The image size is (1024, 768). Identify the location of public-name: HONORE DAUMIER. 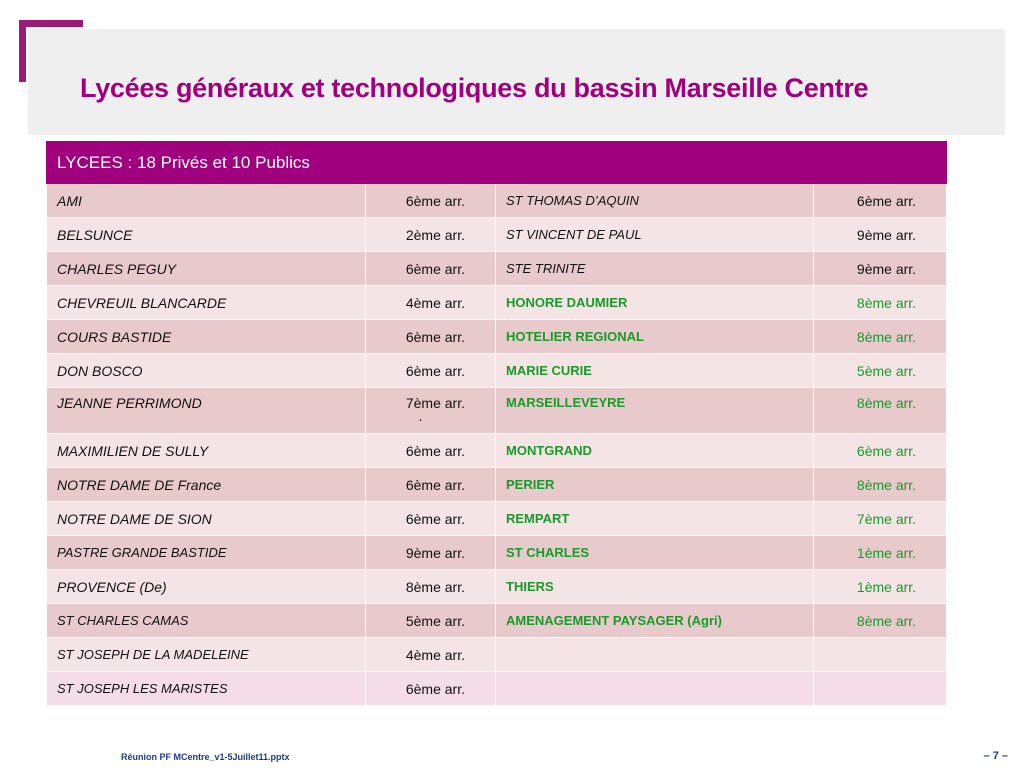
(654, 302).